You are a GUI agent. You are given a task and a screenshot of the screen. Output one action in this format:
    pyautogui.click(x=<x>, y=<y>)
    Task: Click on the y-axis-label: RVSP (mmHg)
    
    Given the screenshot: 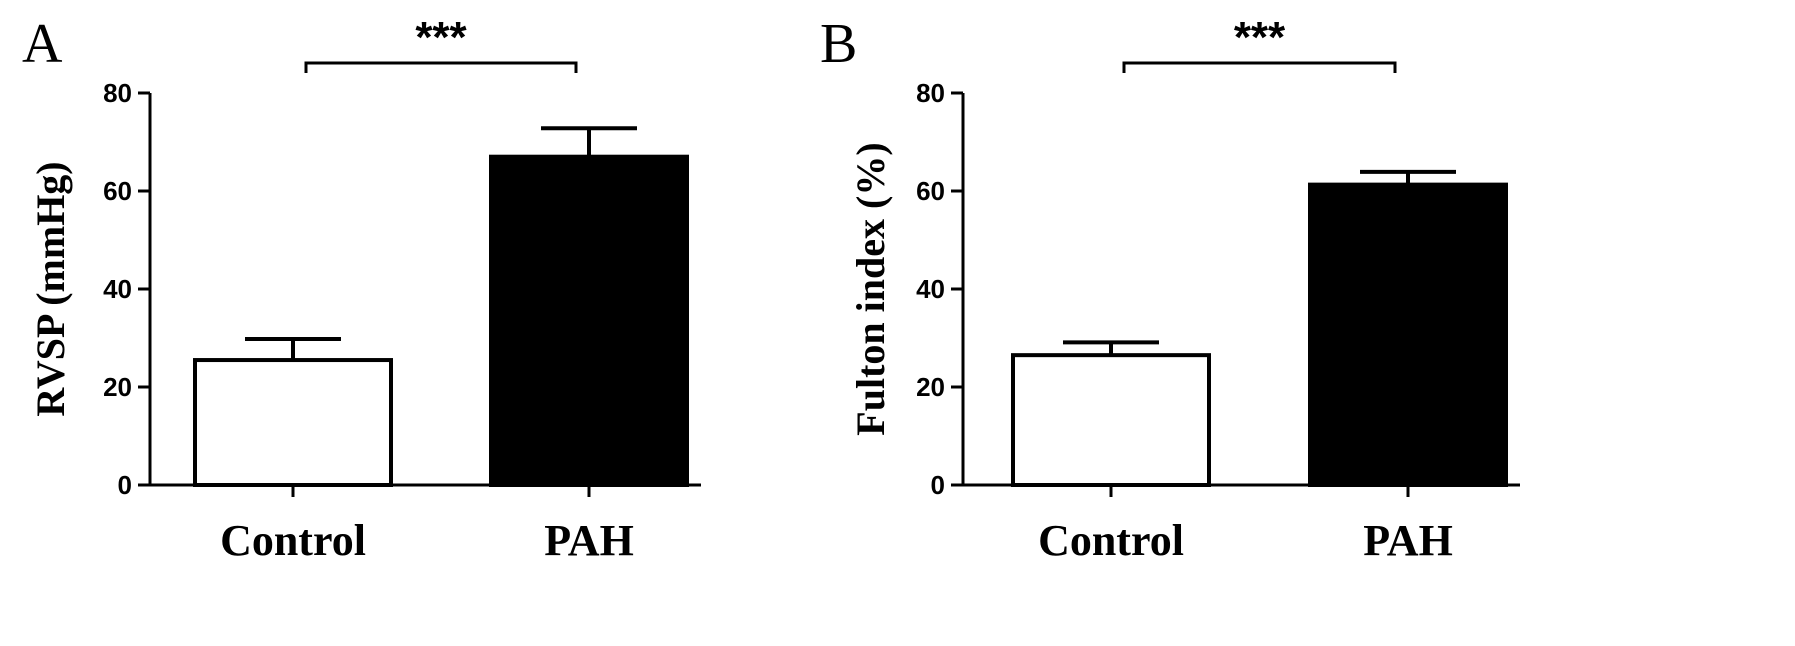 What is the action you would take?
    pyautogui.click(x=50, y=288)
    